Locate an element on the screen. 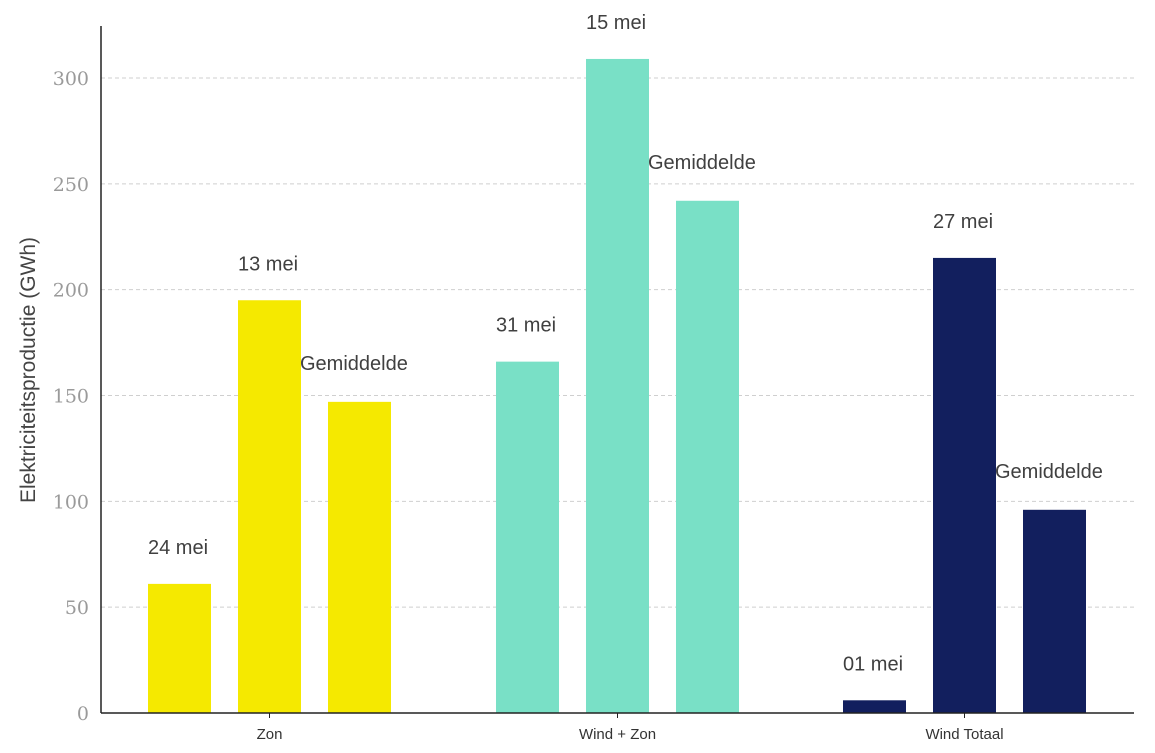 The width and height of the screenshot is (1155, 753). x-tick-labels: Zon Wind + Zon Wind Totaal is located at coordinates (630, 728).